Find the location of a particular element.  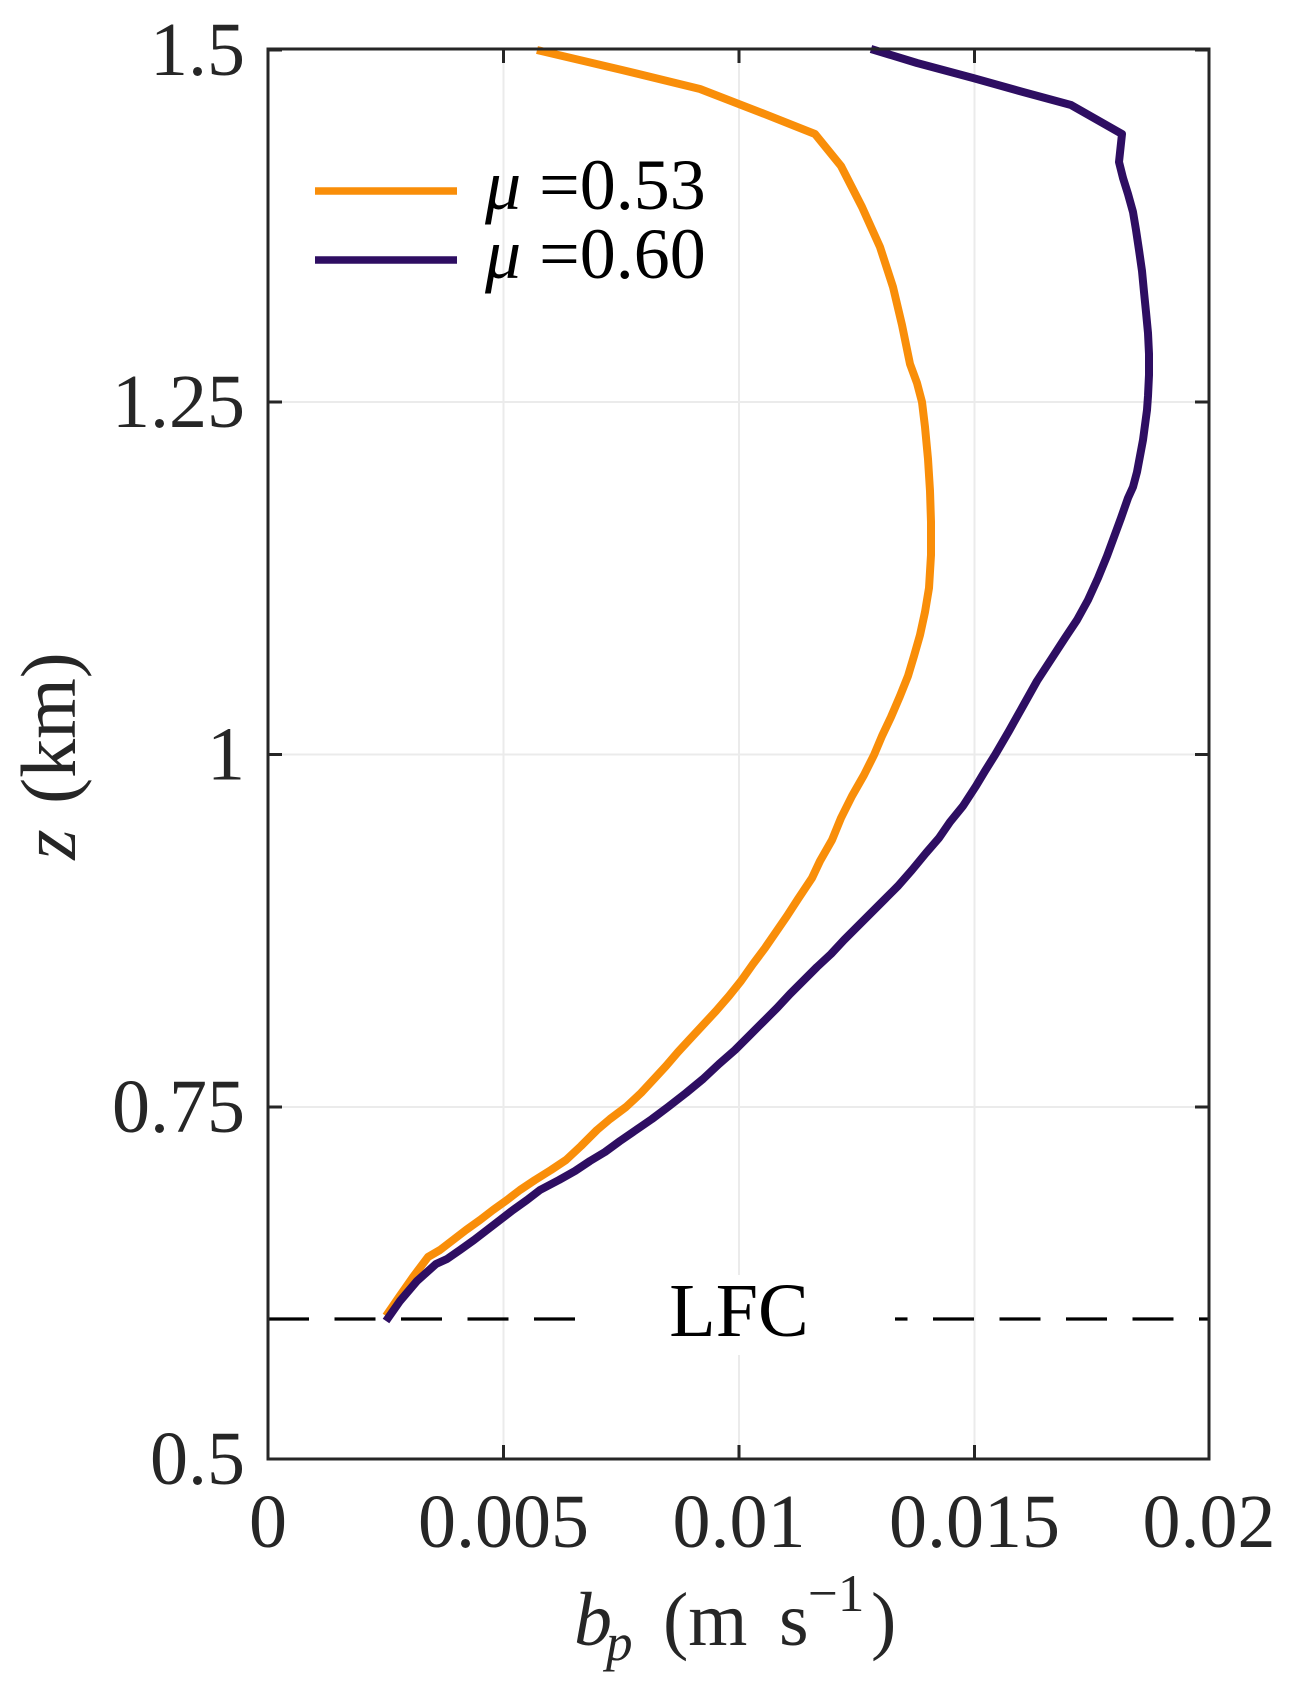

svg-text: z (km) is located at coordinates (48, 756).